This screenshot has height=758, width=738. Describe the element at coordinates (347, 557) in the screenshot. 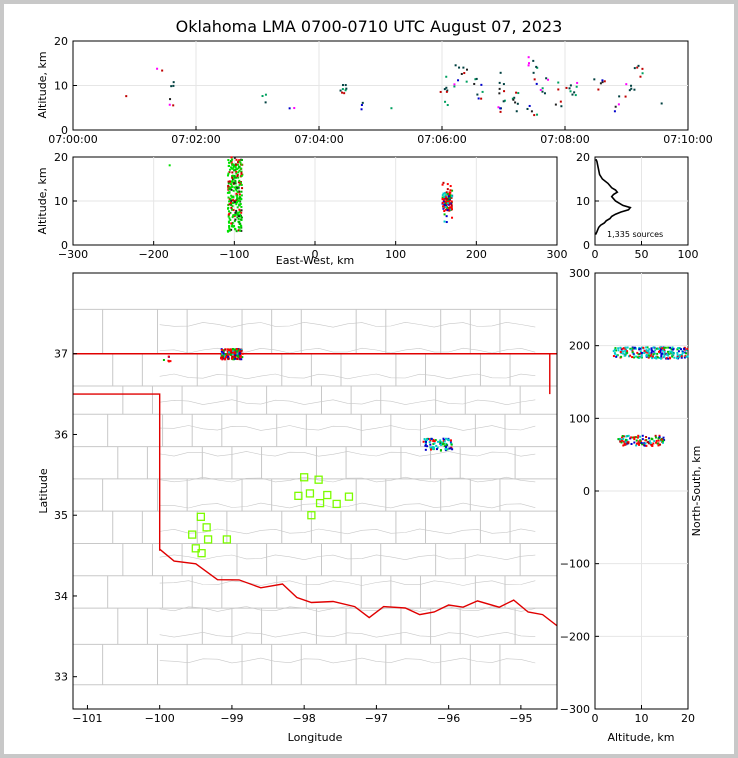

I see `county-line` at that location.